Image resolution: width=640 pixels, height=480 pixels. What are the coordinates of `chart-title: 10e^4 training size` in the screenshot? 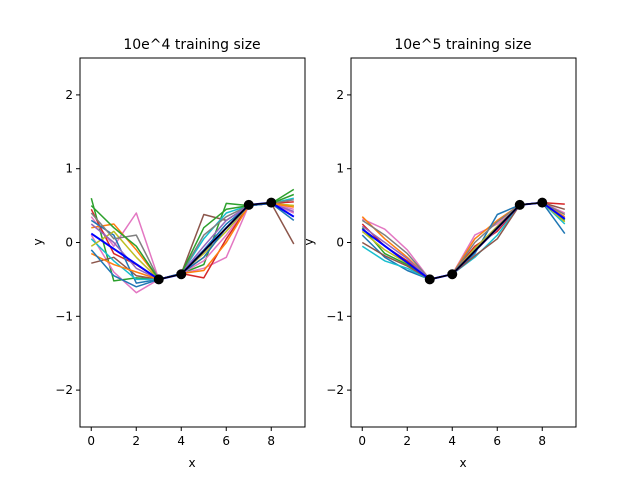 It's located at (191, 45).